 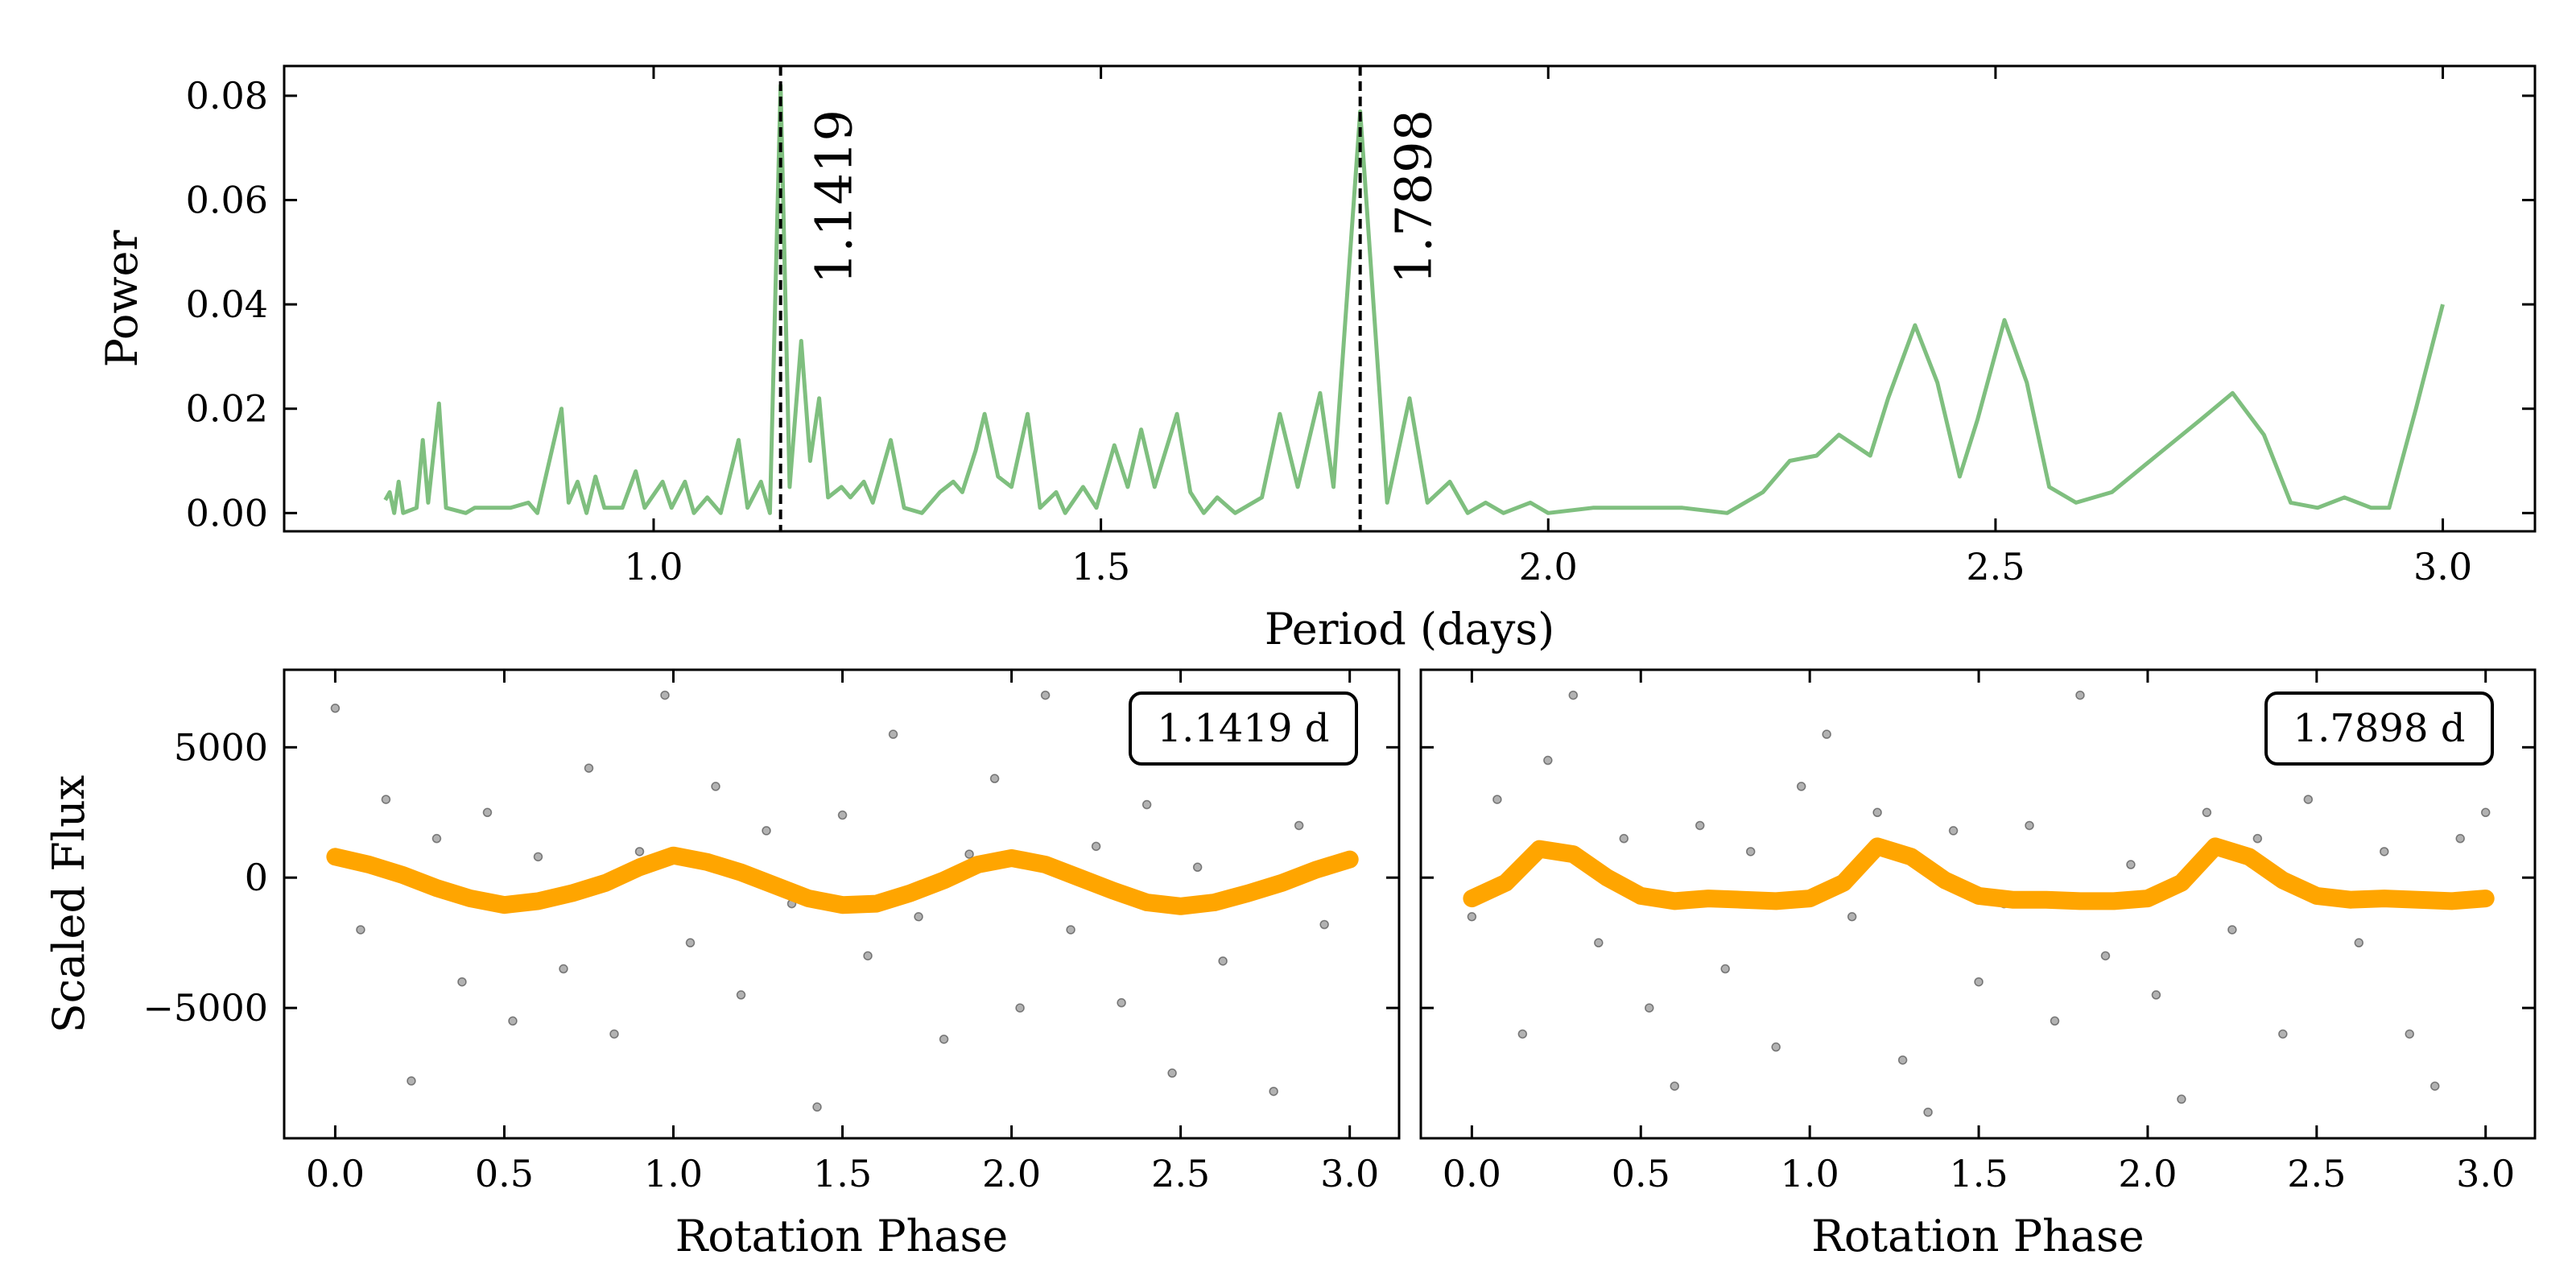 What do you see at coordinates (227, 304) in the screenshot?
I see `y-tick-label: 0.04` at bounding box center [227, 304].